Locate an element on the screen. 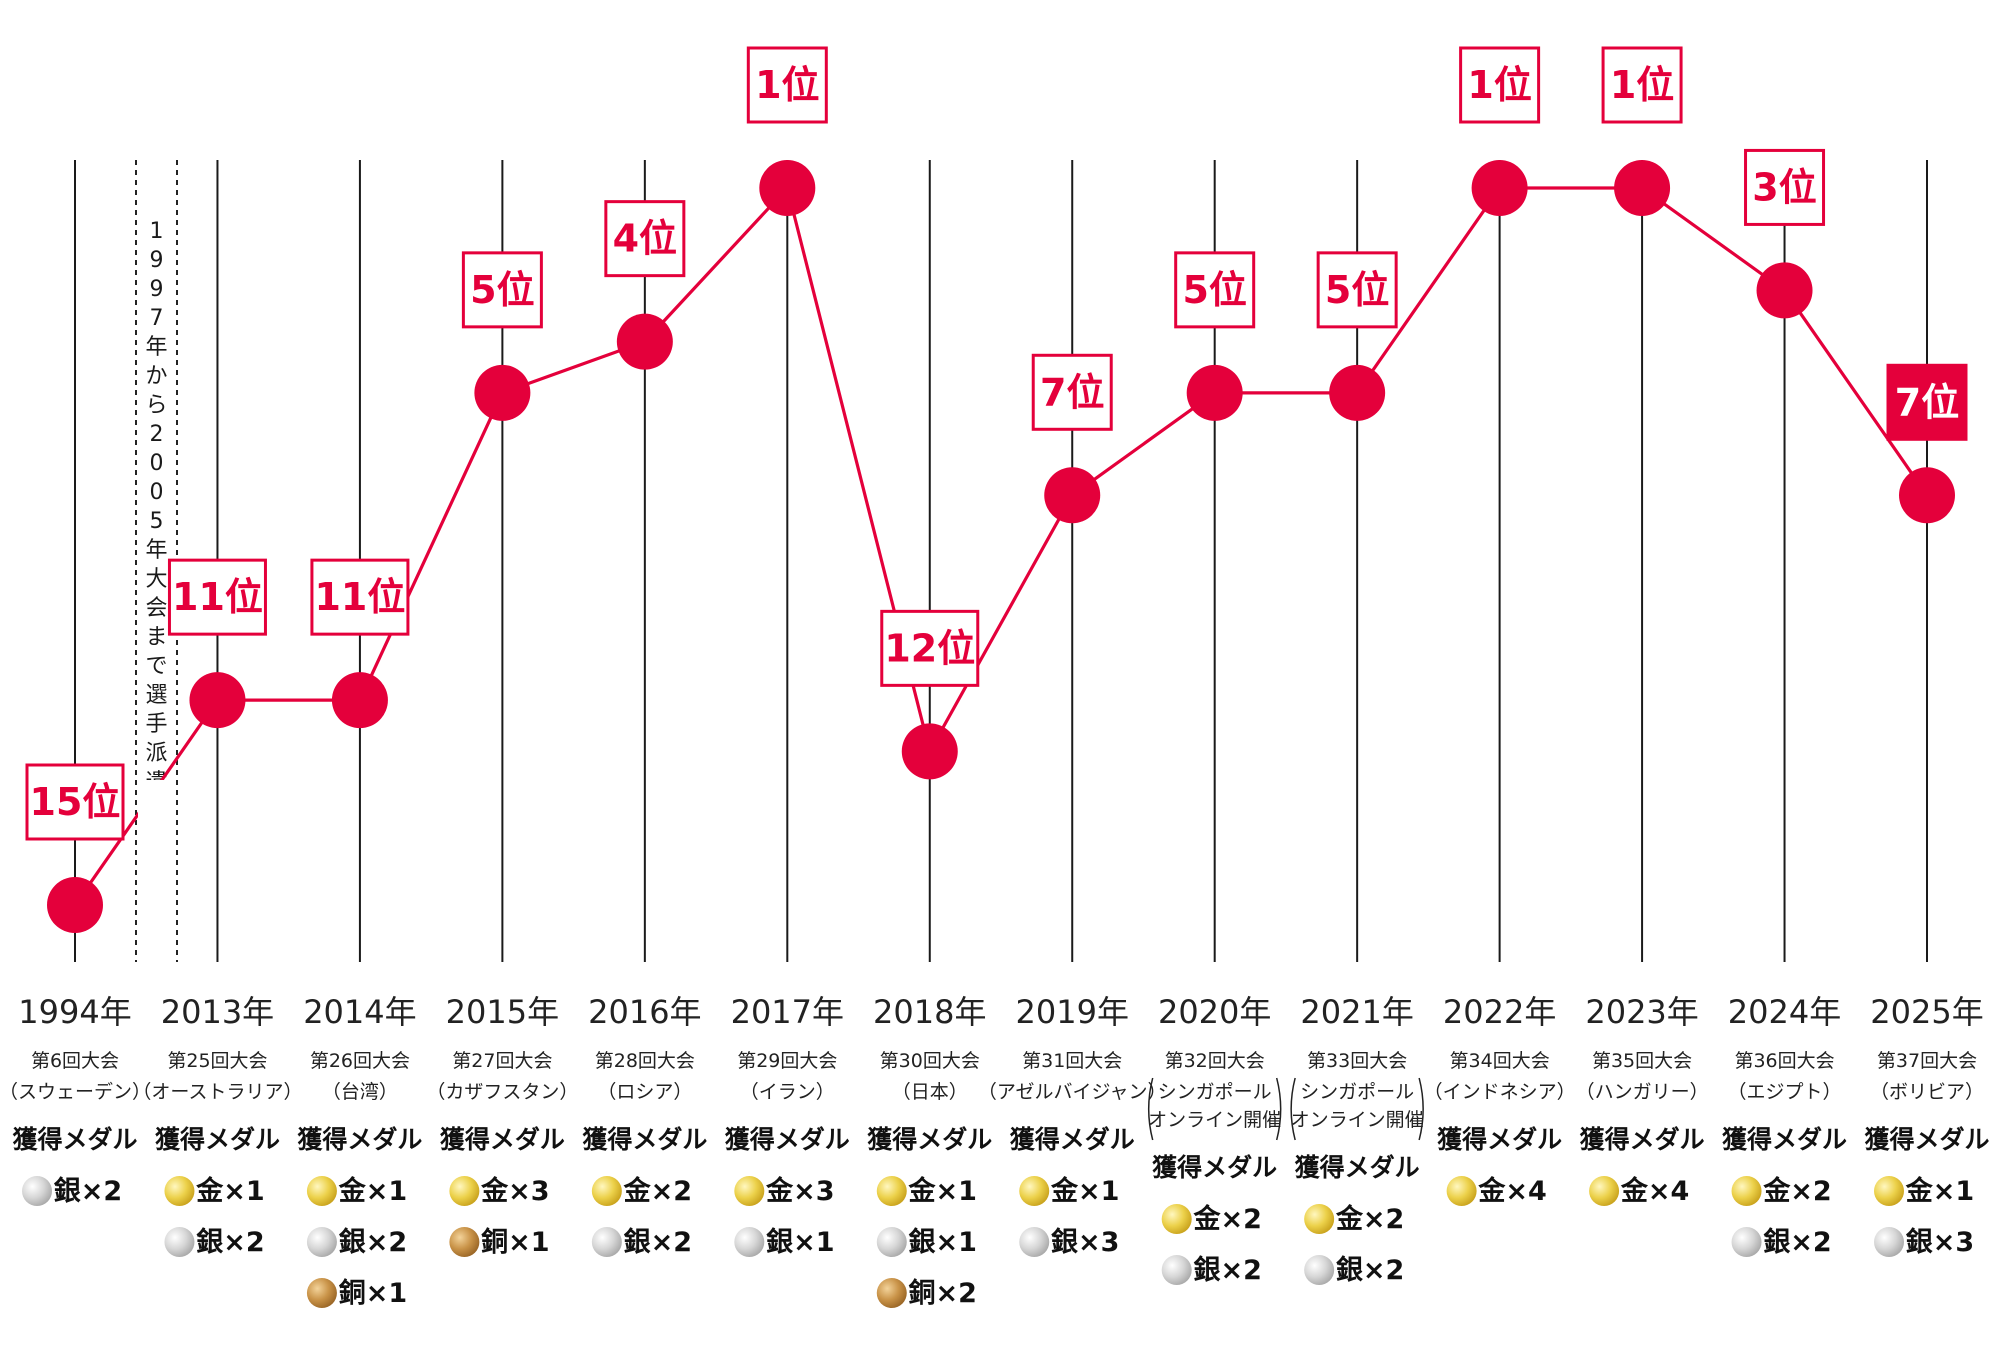 This screenshot has height=1360, width=2000. rank-label: 1位 is located at coordinates (1642, 85).